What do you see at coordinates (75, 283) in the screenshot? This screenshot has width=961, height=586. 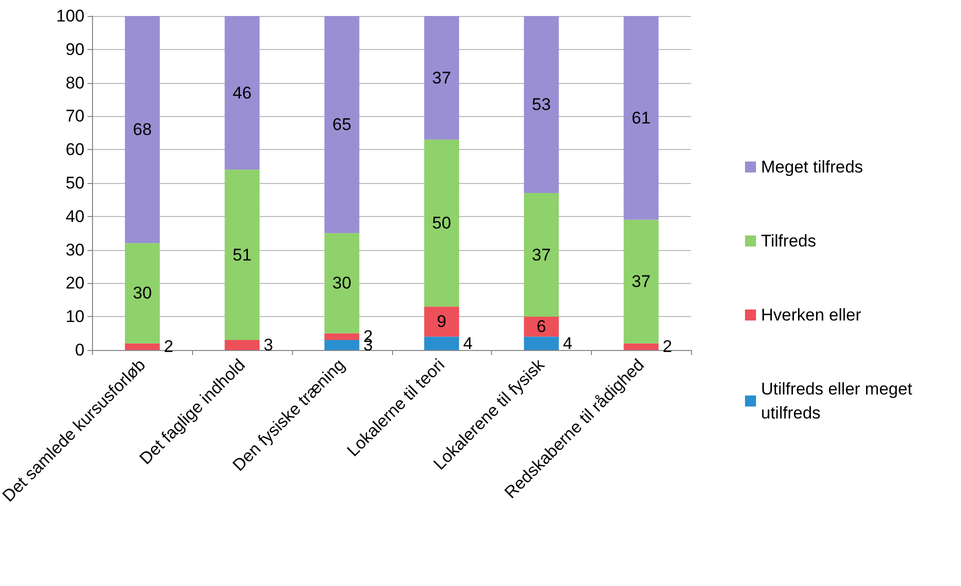 I see `y-tick-label: 20` at bounding box center [75, 283].